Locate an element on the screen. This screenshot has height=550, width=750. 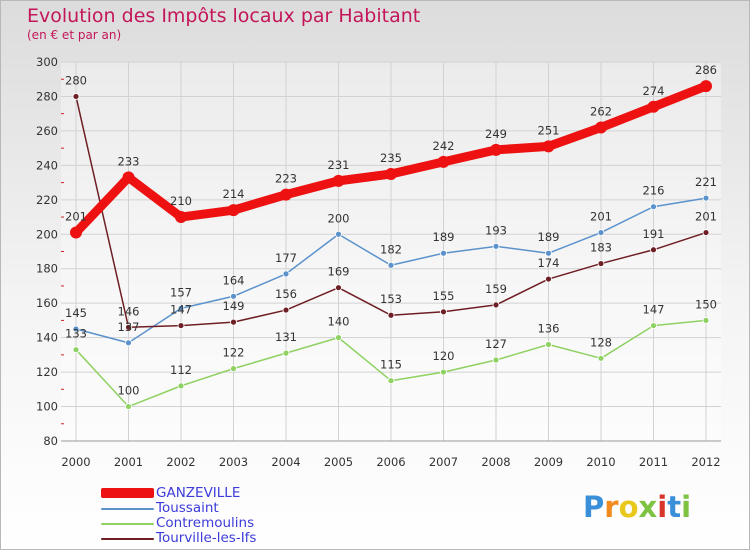
data-label-2: 150 is located at coordinates (706, 304).